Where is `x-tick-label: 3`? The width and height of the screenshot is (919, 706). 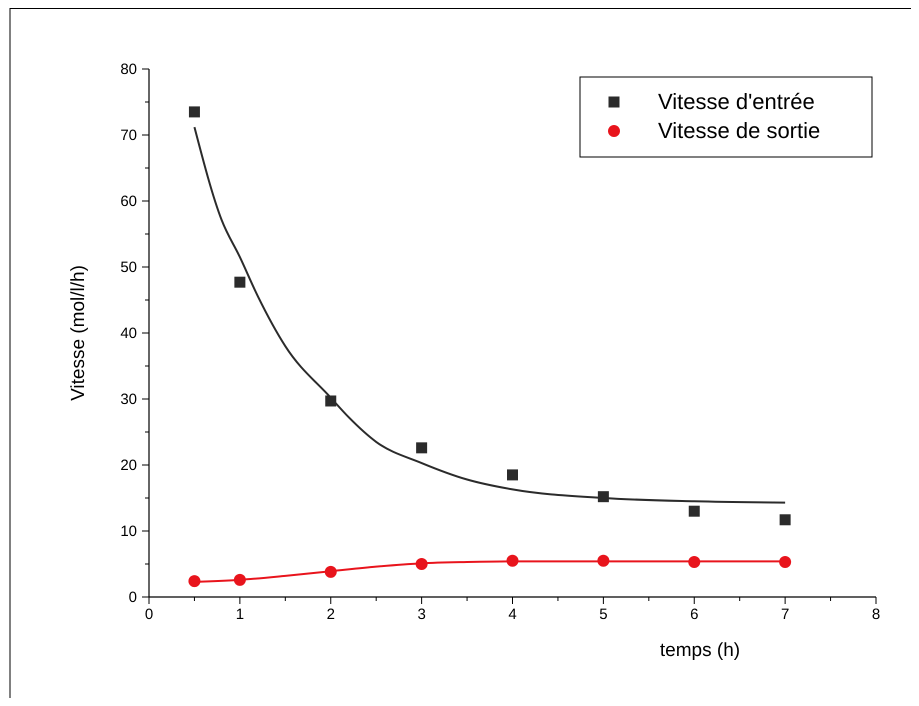
x-tick-label: 3 is located at coordinates (421, 614).